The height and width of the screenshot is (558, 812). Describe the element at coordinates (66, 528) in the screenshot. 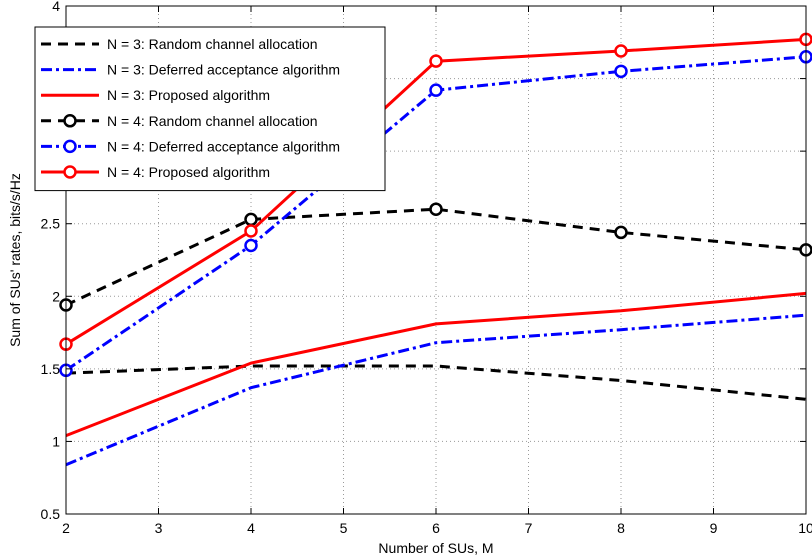

I see `x-tick-label: 2` at that location.